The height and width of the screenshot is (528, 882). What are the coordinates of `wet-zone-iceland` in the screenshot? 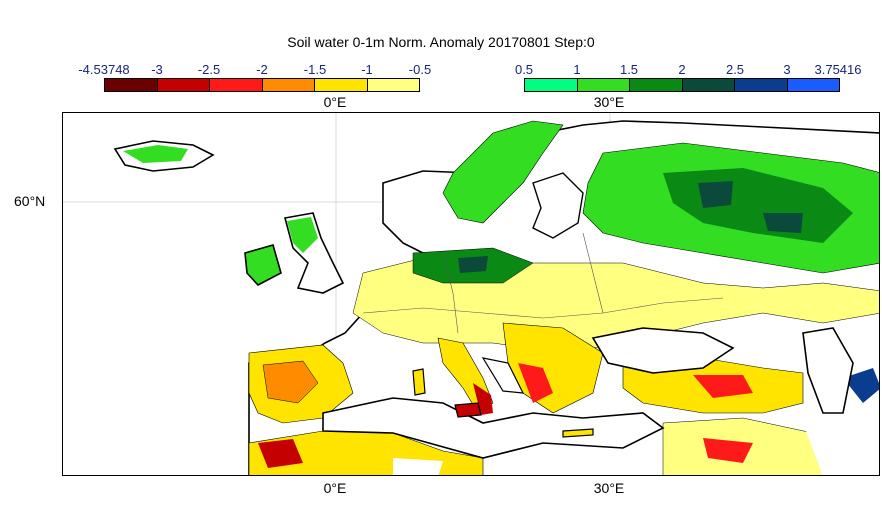 It's located at (155, 154).